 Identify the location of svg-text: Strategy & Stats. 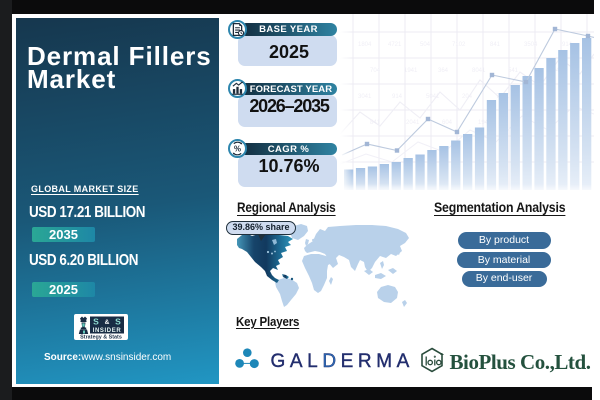
(101, 337).